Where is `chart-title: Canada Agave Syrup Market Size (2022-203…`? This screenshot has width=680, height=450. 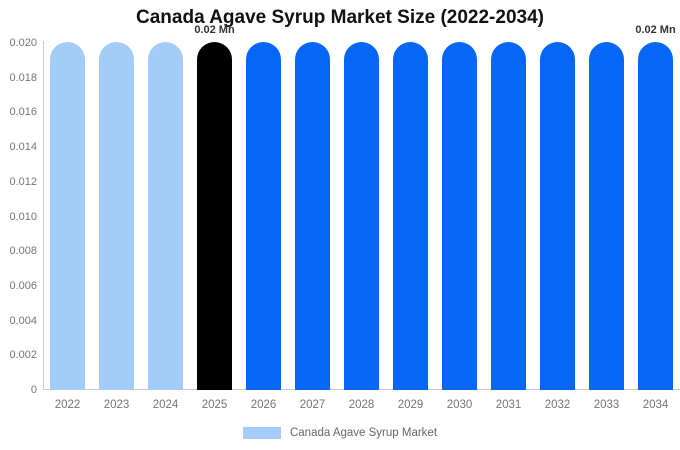 chart-title: Canada Agave Syrup Market Size (2022-203… is located at coordinates (340, 17).